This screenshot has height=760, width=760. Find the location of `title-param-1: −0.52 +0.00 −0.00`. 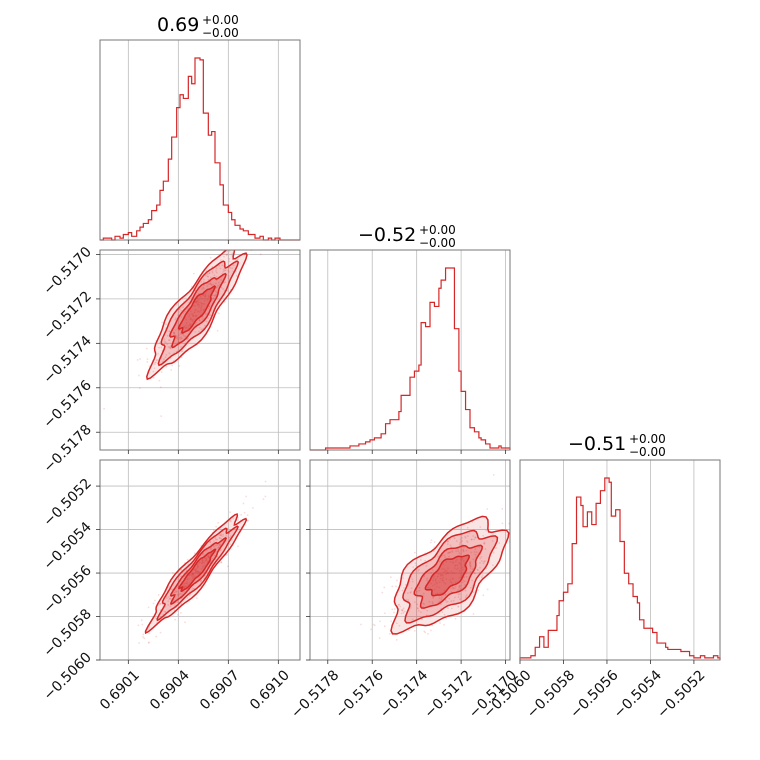

title-param-1: −0.52 +0.00 −0.00 is located at coordinates (407, 236).